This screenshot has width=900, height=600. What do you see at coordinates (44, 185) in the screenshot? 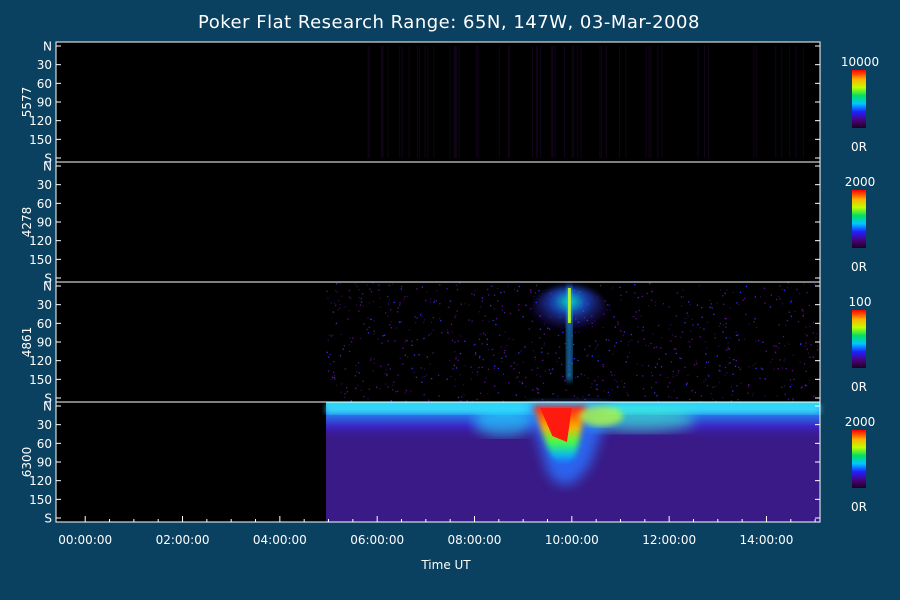
I see `y-tick-label: 30` at bounding box center [44, 185].